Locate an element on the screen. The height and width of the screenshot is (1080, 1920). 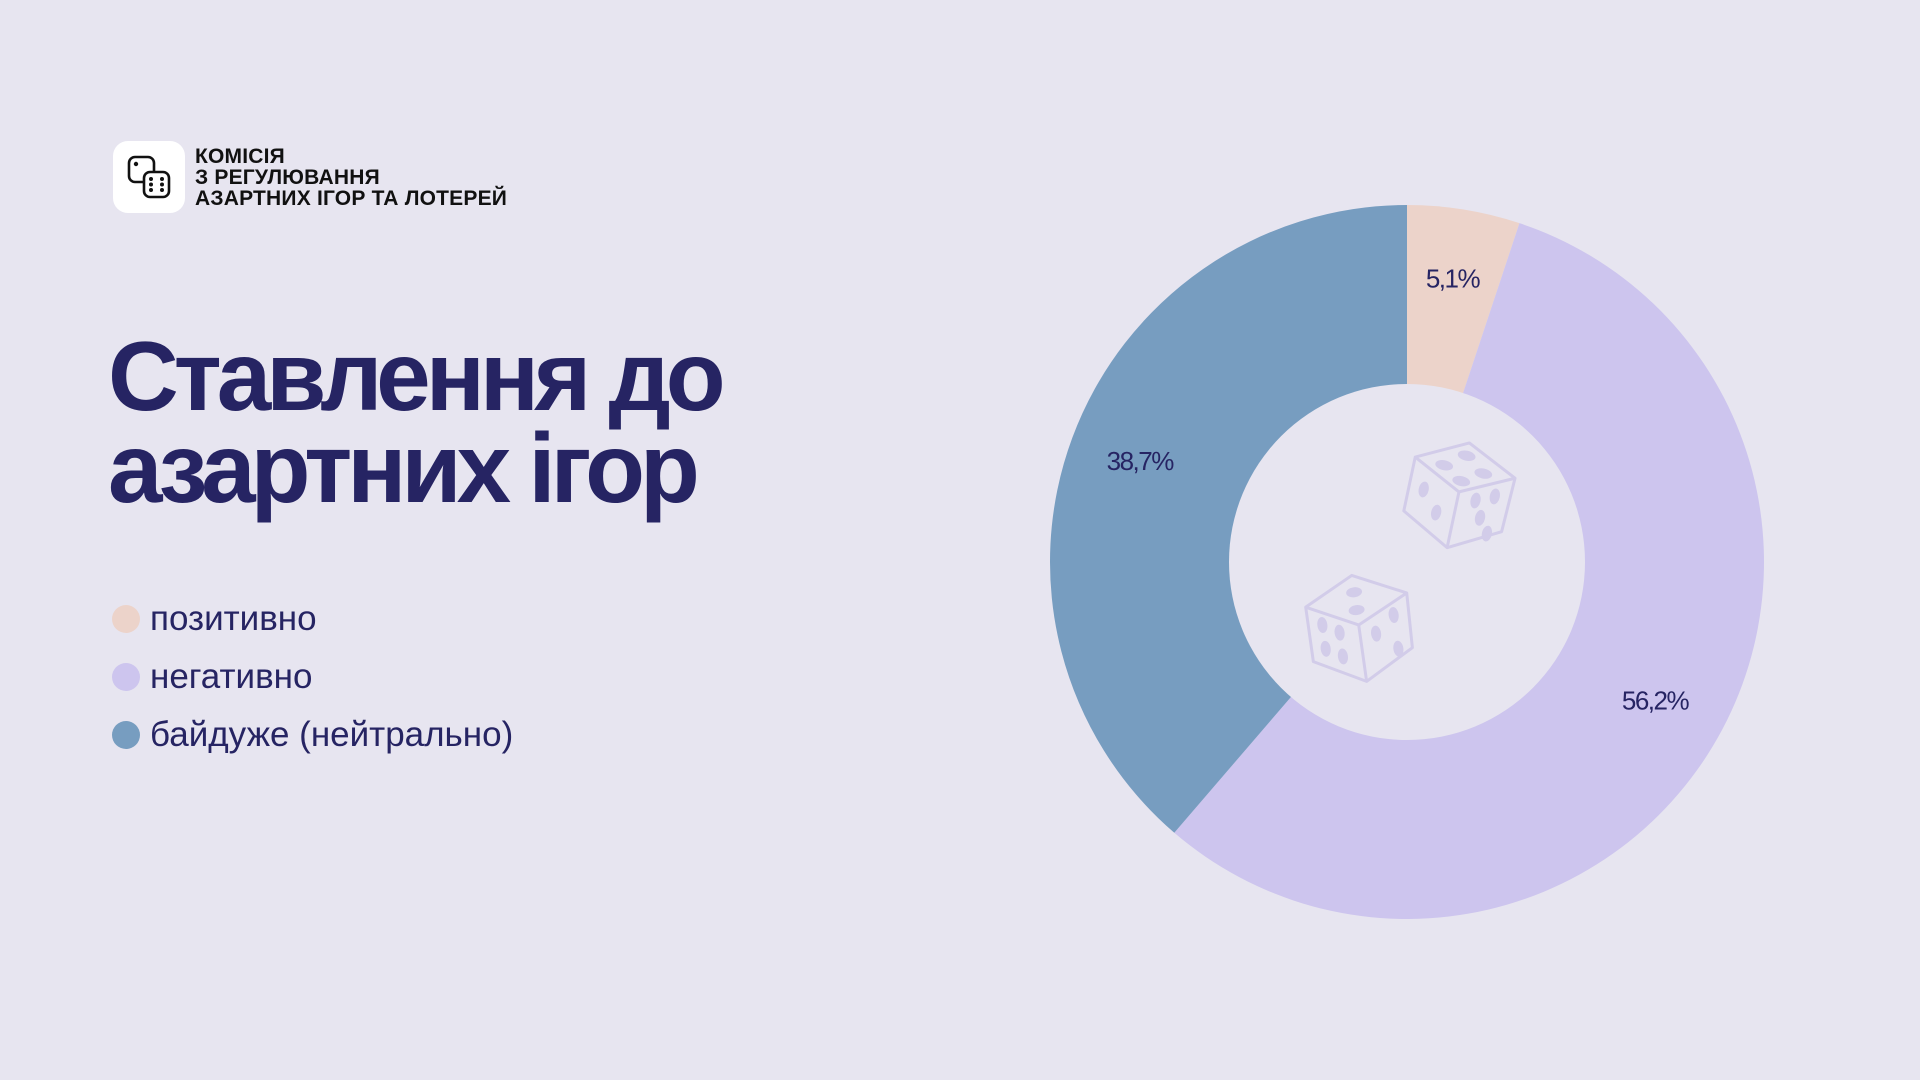
donut-hole is located at coordinates (1407, 562).